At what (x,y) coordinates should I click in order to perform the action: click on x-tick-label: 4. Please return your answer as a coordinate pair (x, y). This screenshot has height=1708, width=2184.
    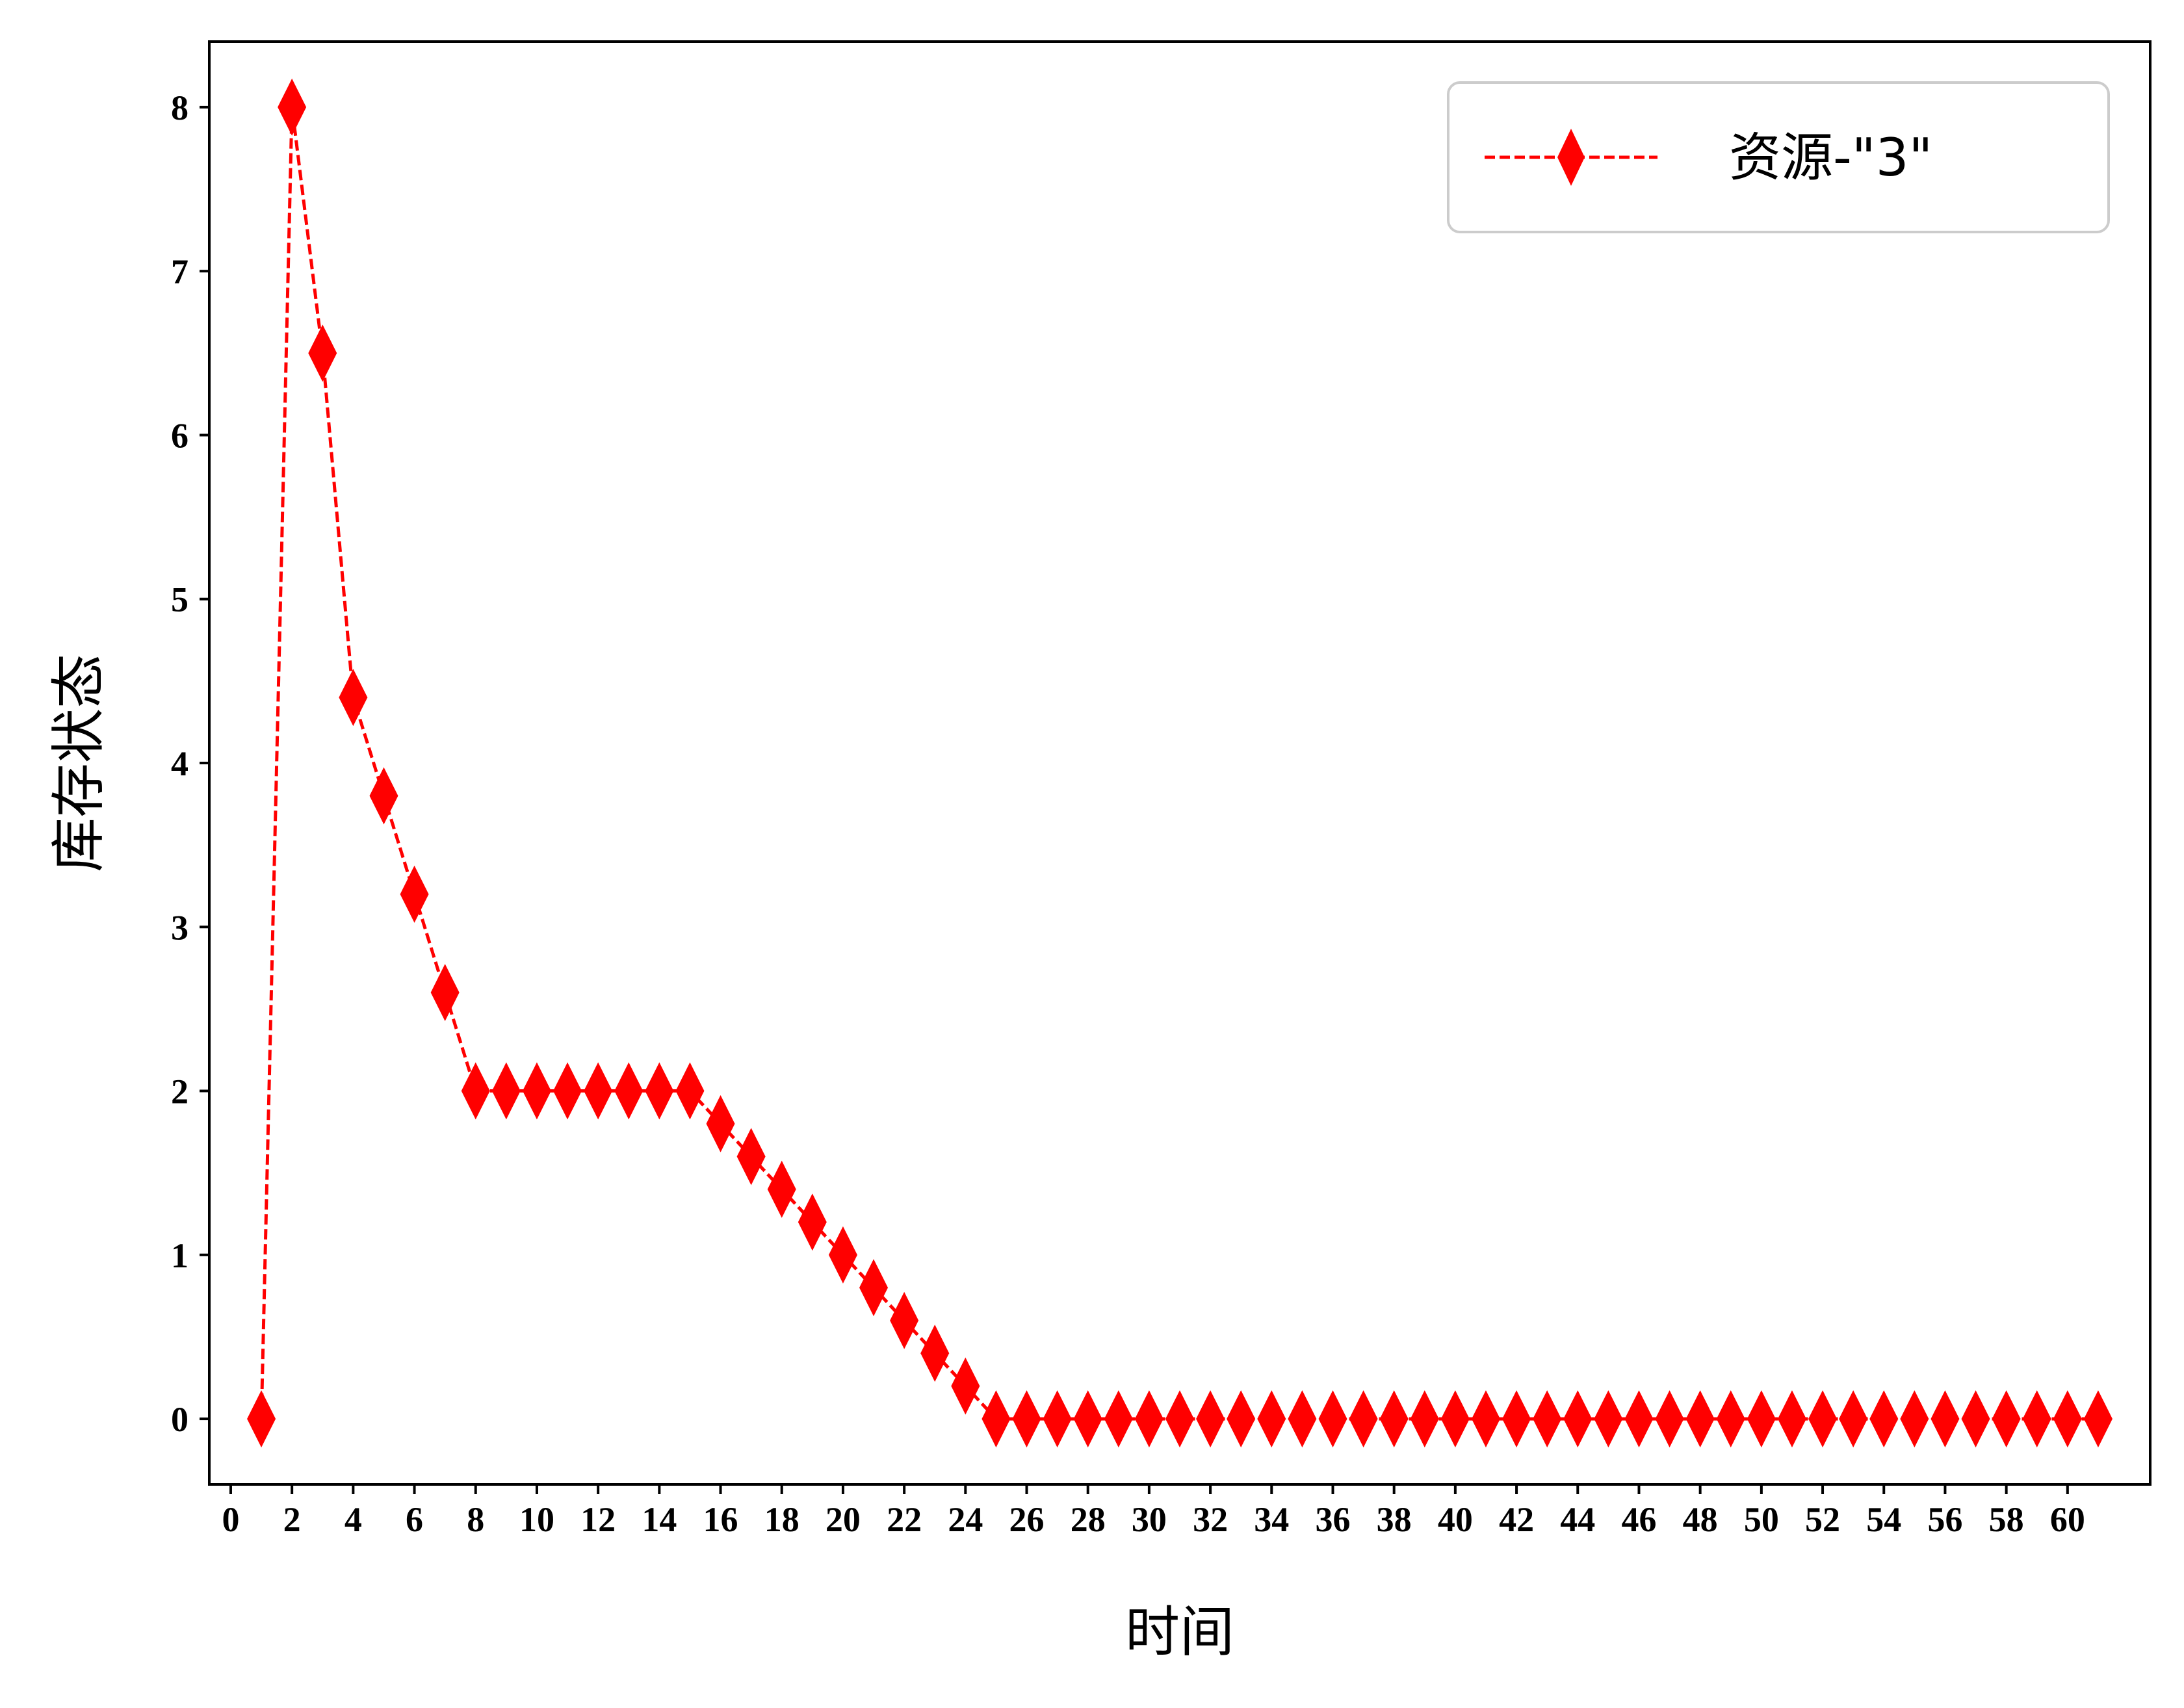
    Looking at the image, I should click on (353, 1519).